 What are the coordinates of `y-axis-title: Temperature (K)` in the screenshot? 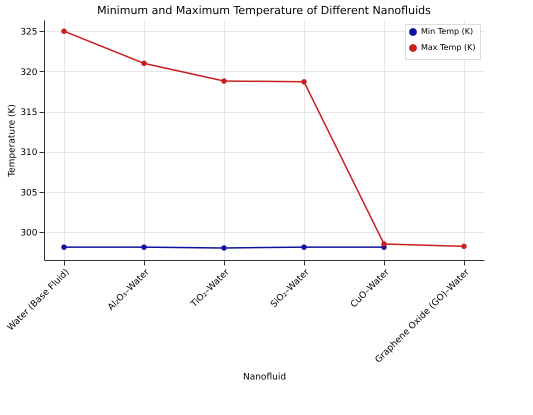 It's located at (12, 141).